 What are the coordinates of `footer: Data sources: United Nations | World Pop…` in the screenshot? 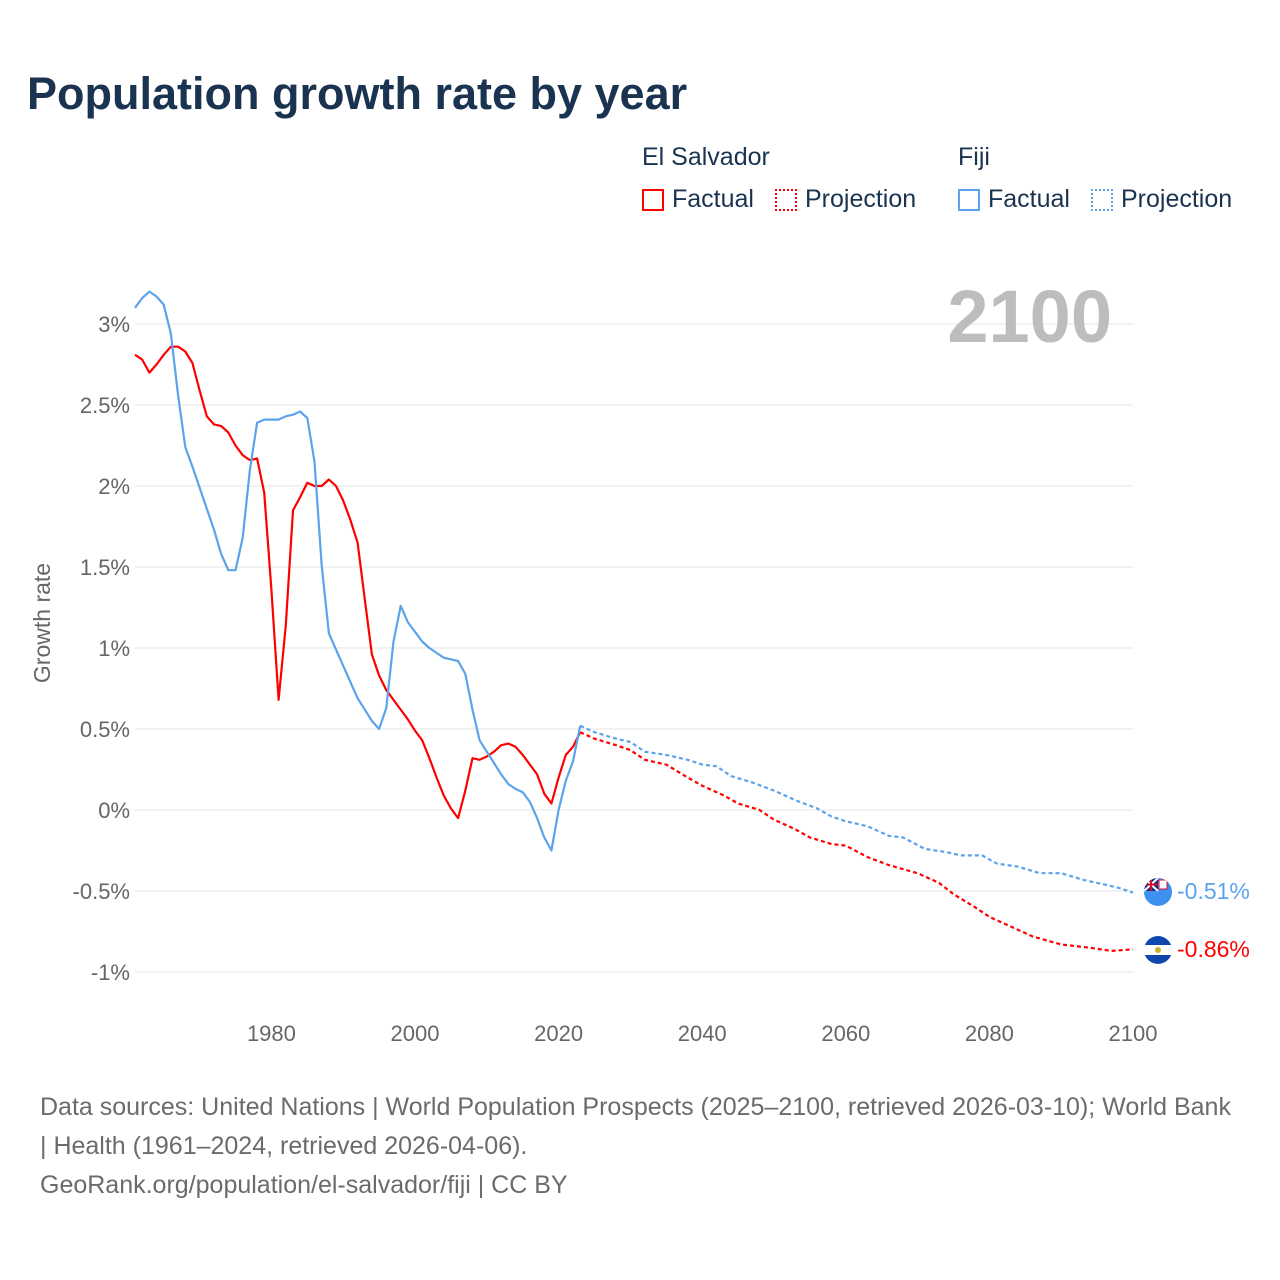 It's located at (640, 1146).